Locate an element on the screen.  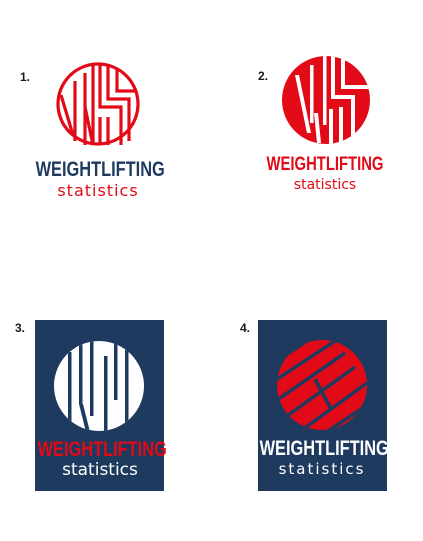
variant-number: 1. is located at coordinates (25, 77).